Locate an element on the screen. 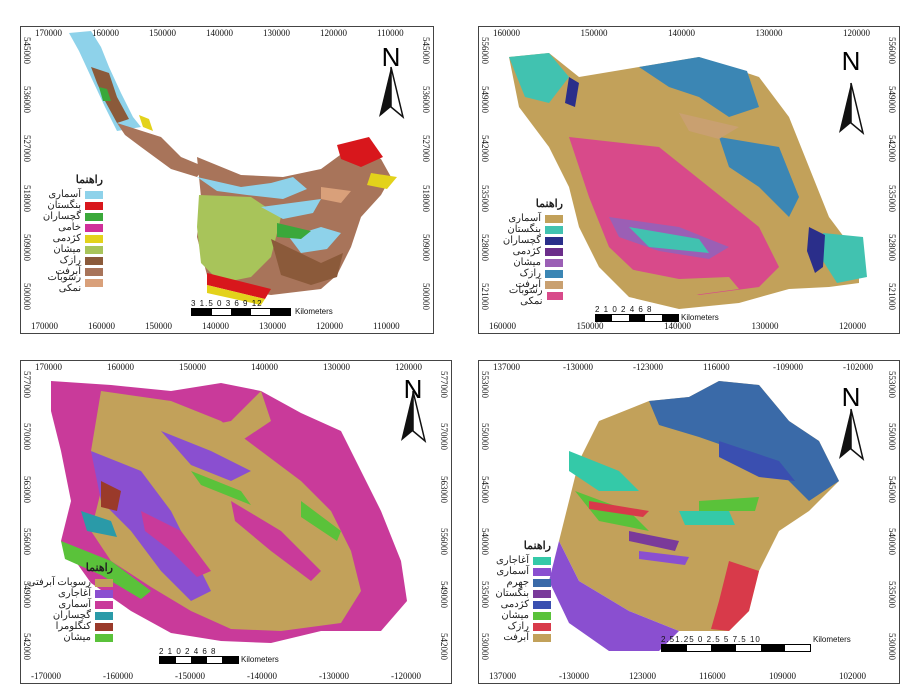 The height and width of the screenshot is (695, 916). coordinate-label: 521000 is located at coordinates (485, 296).